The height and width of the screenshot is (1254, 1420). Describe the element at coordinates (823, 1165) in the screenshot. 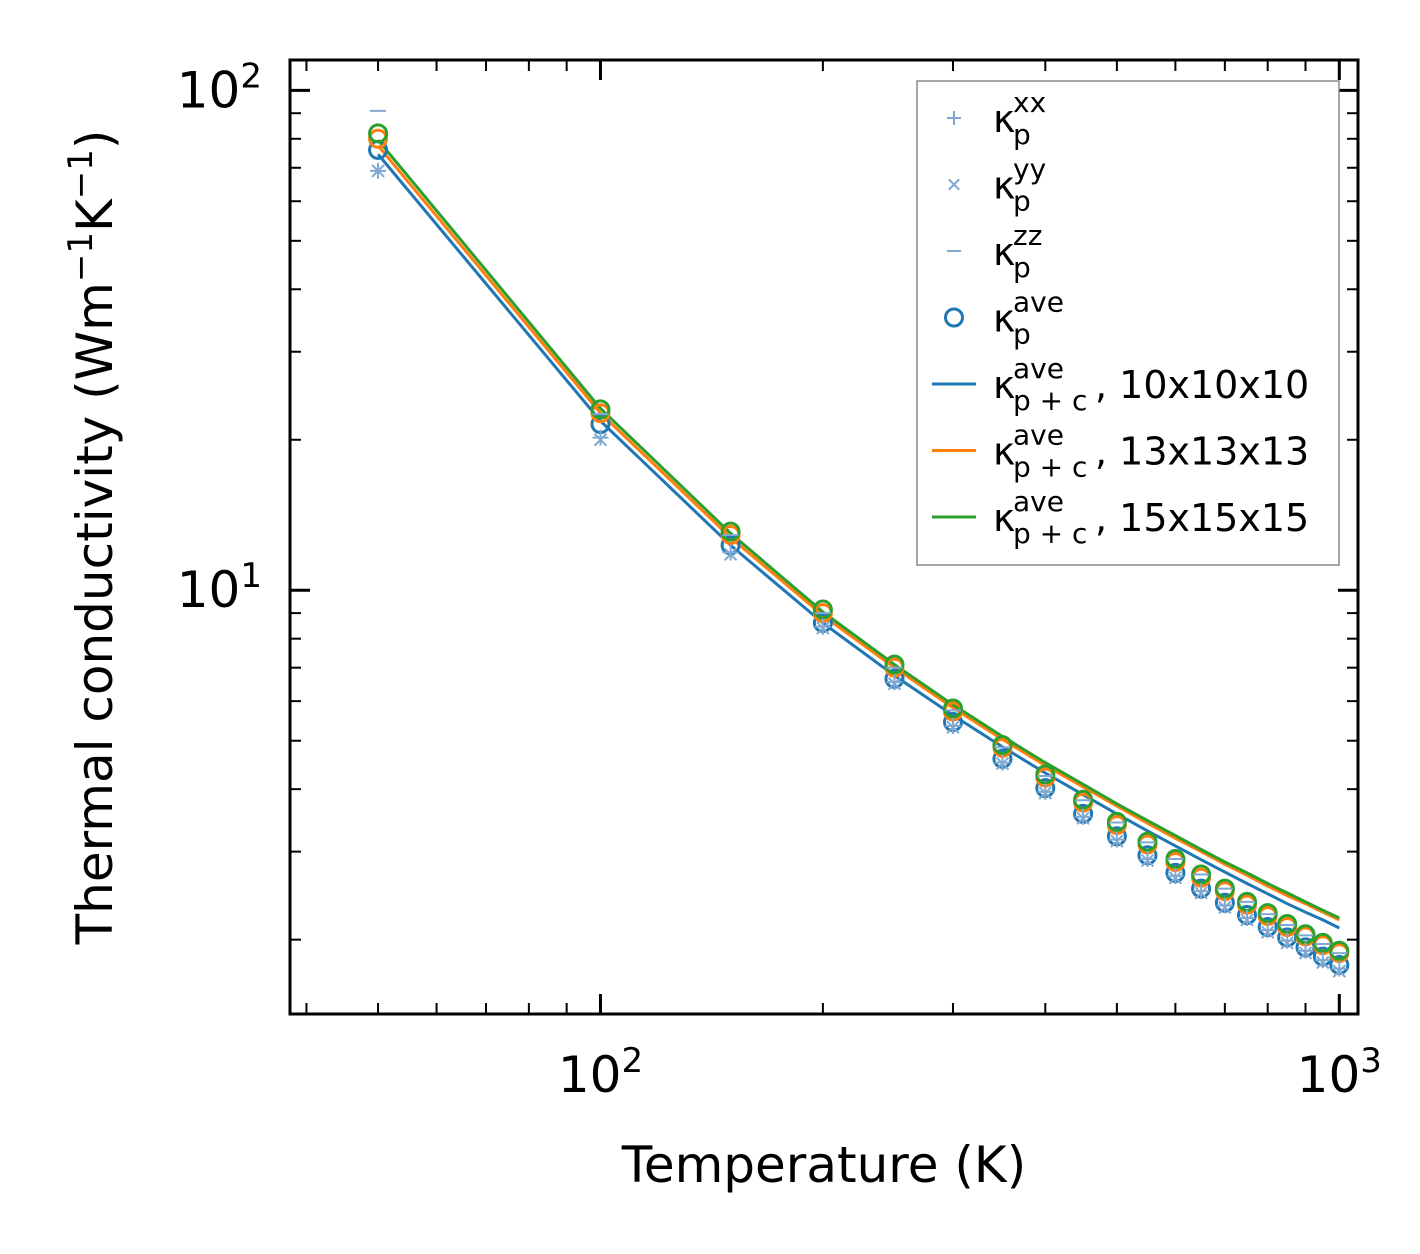

I see `x-axis-label: Temperature (K)` at that location.